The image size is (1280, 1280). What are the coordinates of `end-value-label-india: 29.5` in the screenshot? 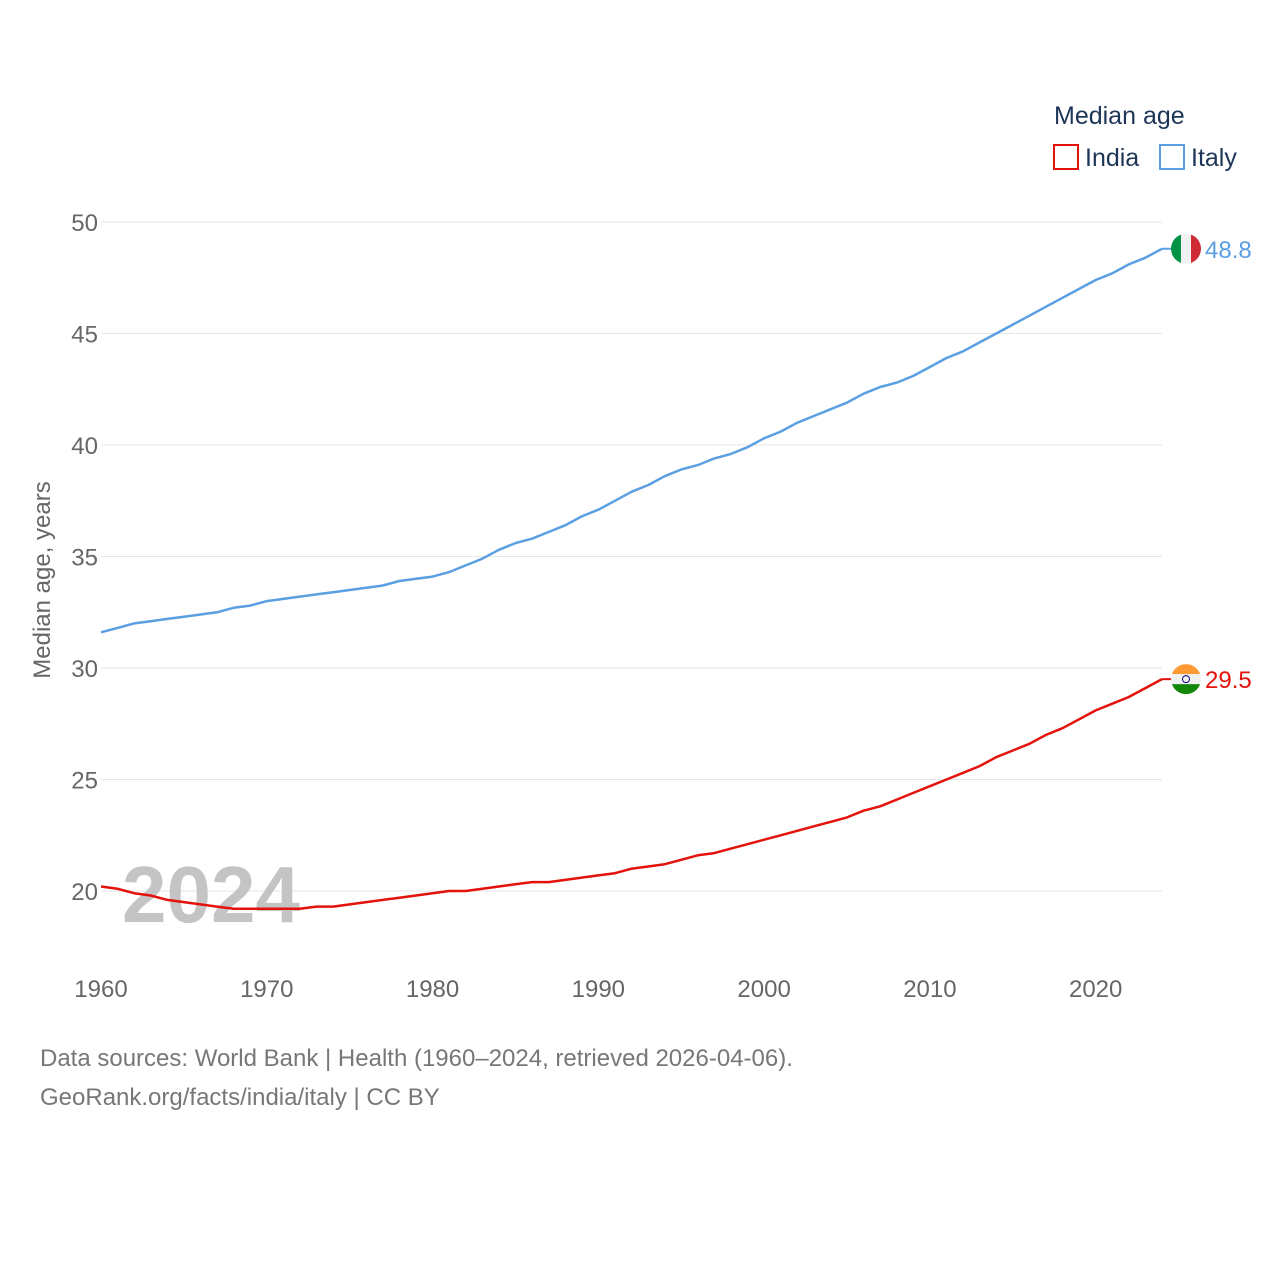 It's located at (1228, 680).